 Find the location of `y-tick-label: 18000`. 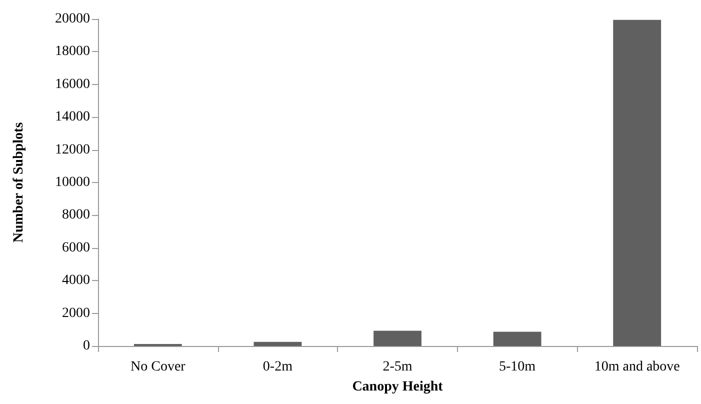

y-tick-label: 18000 is located at coordinates (72, 52).